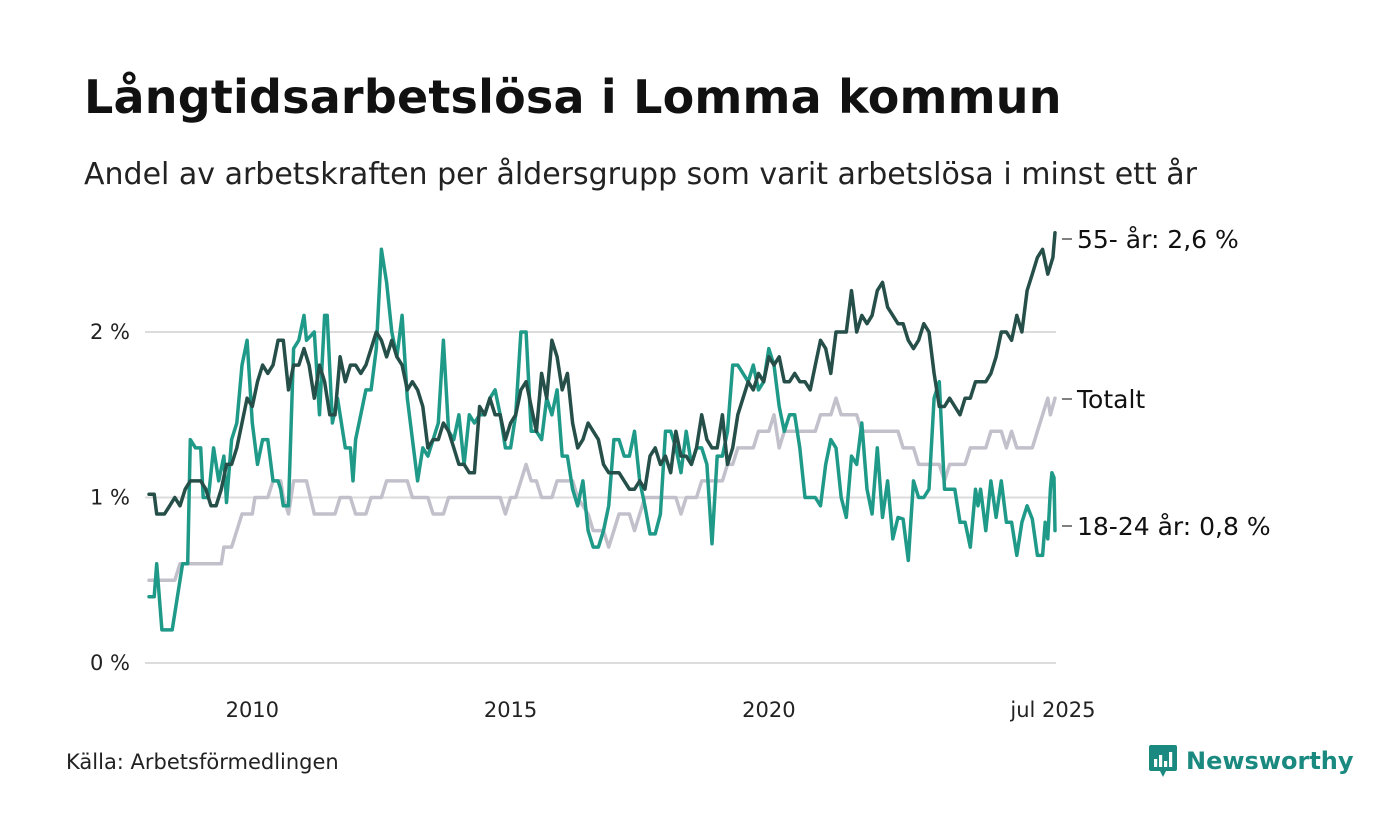 The width and height of the screenshot is (1400, 840). Describe the element at coordinates (602, 489) in the screenshot. I see `series-line-totalt` at that location.